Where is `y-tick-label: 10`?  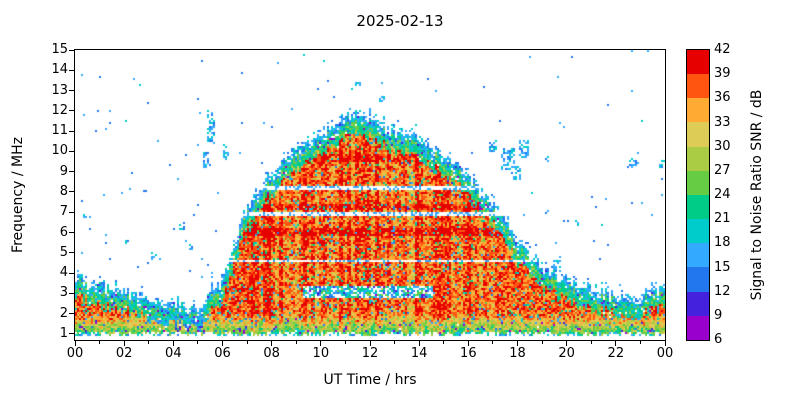
y-tick-label: 10 is located at coordinates (59, 151).